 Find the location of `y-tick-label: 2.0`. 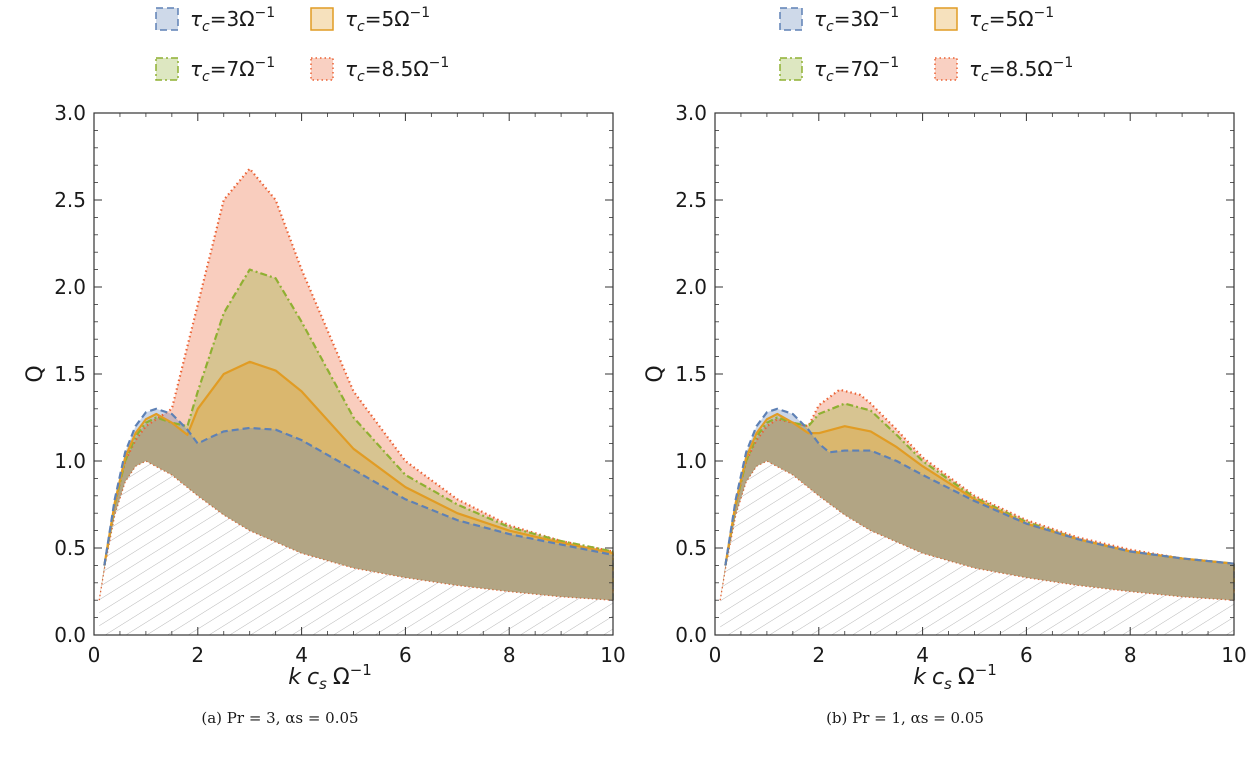

y-tick-label: 2.0 is located at coordinates (70, 287).